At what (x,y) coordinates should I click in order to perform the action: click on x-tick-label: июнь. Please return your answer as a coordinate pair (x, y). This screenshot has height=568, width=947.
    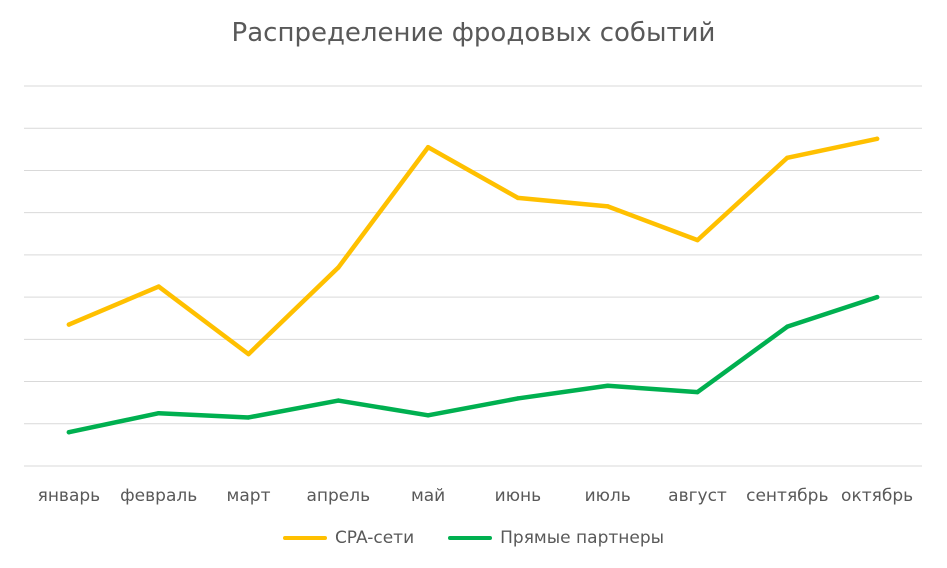
    Looking at the image, I should click on (518, 496).